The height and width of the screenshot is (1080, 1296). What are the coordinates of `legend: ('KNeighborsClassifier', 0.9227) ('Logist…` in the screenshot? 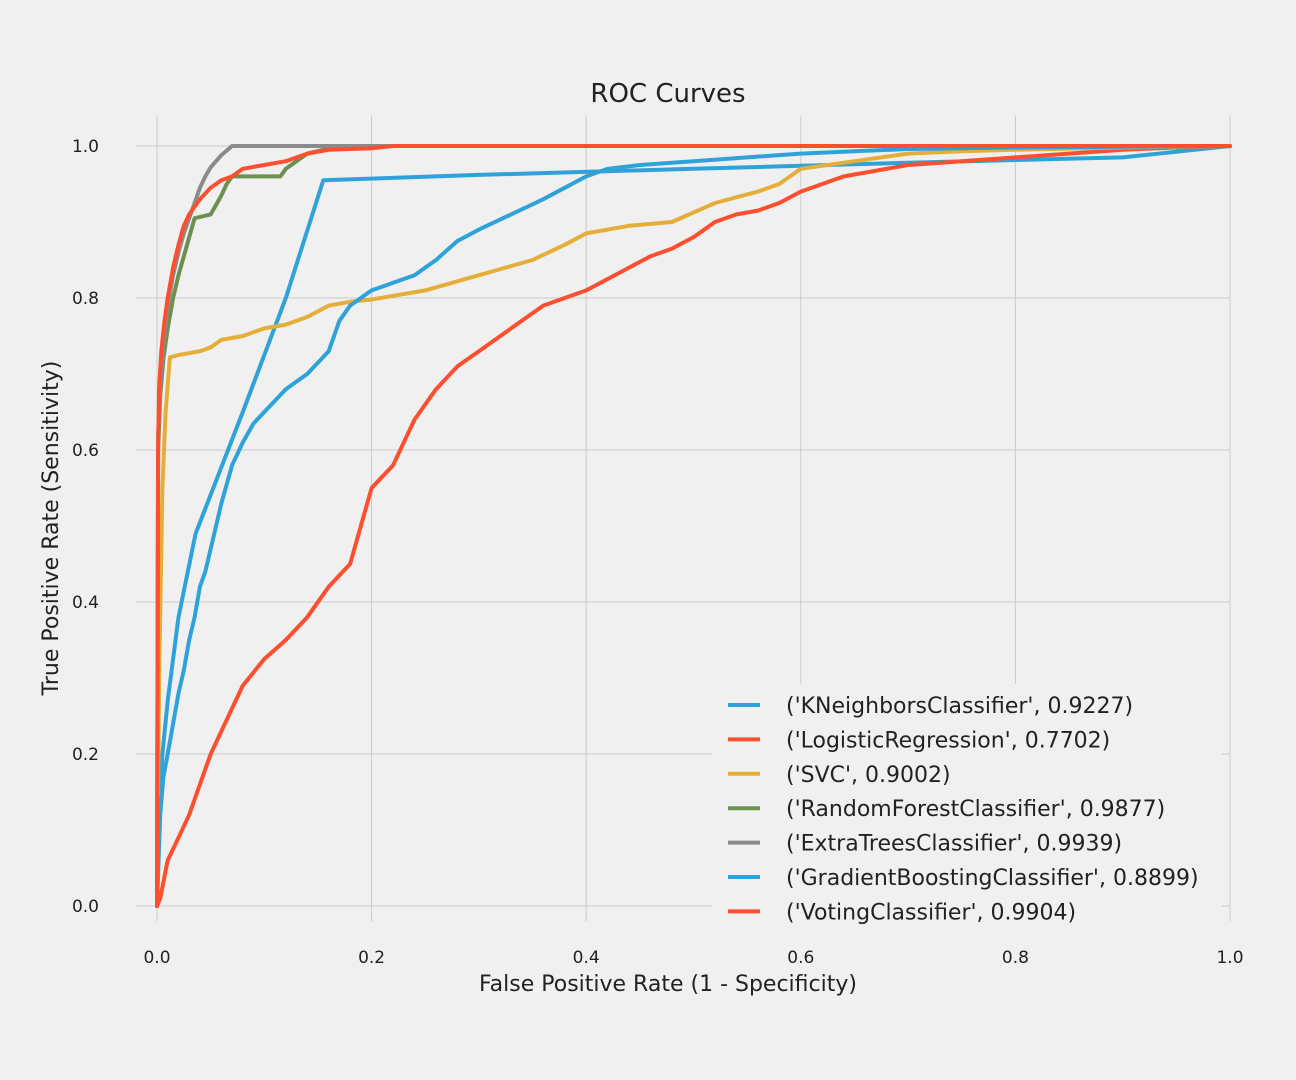 It's located at (967, 806).